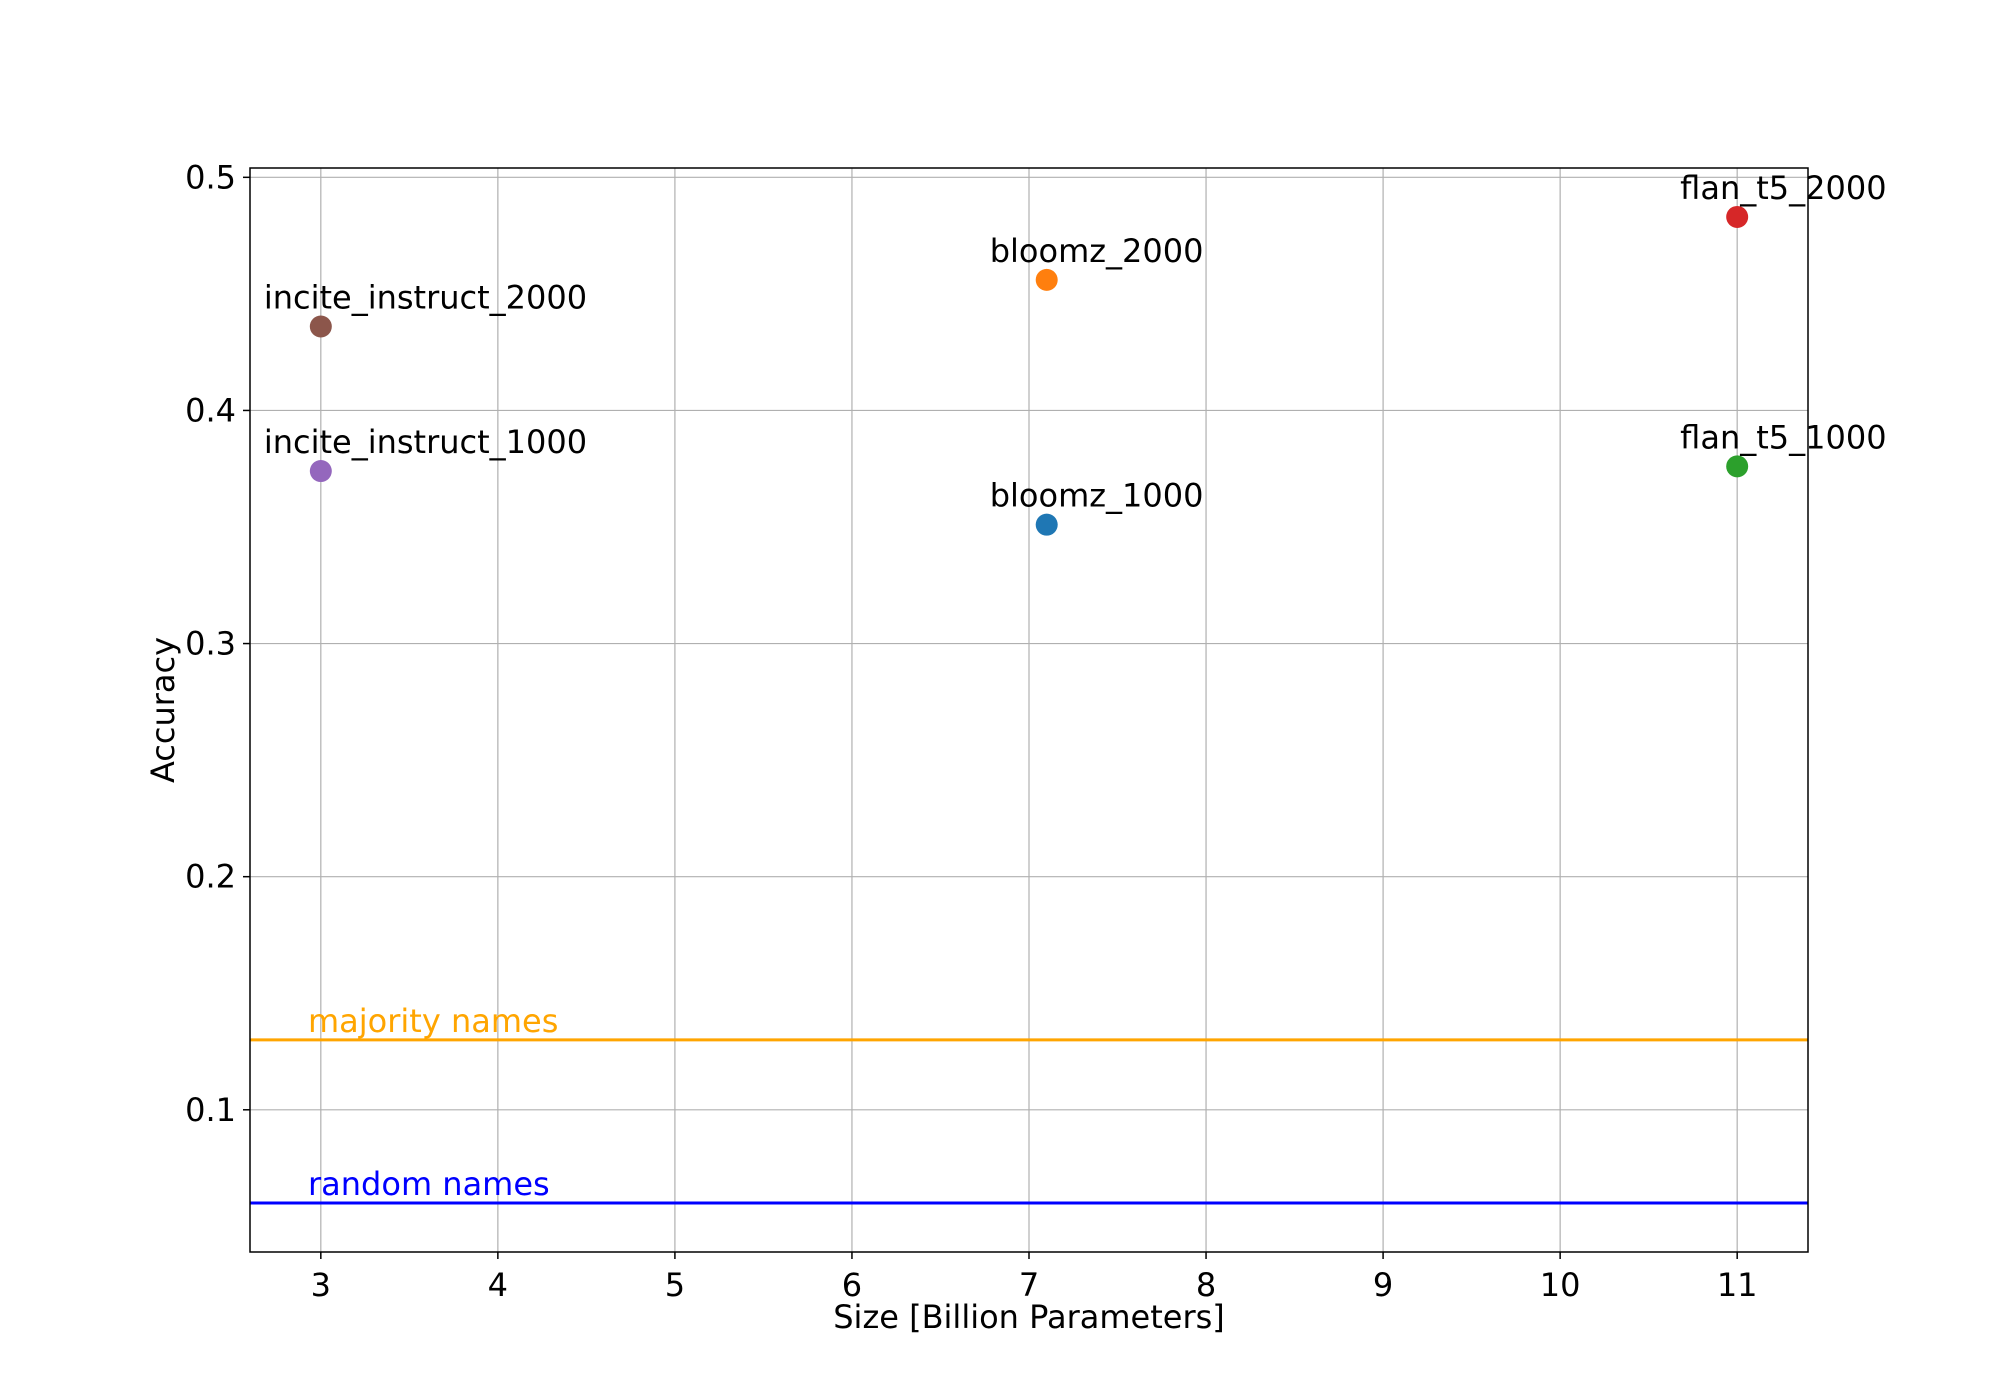  What do you see at coordinates (1560, 1285) in the screenshot?
I see `x-tick-label: 10` at bounding box center [1560, 1285].